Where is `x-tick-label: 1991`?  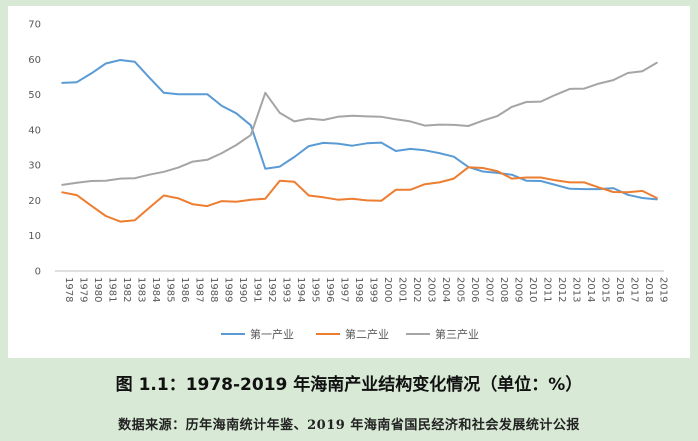
x-tick-label: 1991 is located at coordinates (256, 289).